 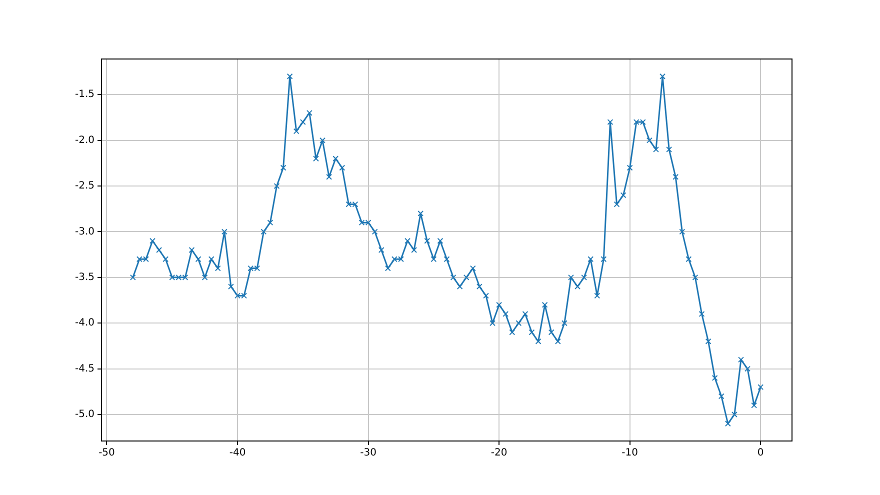 What do you see at coordinates (84, 278) in the screenshot?
I see `y-tick-label: -3.5` at bounding box center [84, 278].